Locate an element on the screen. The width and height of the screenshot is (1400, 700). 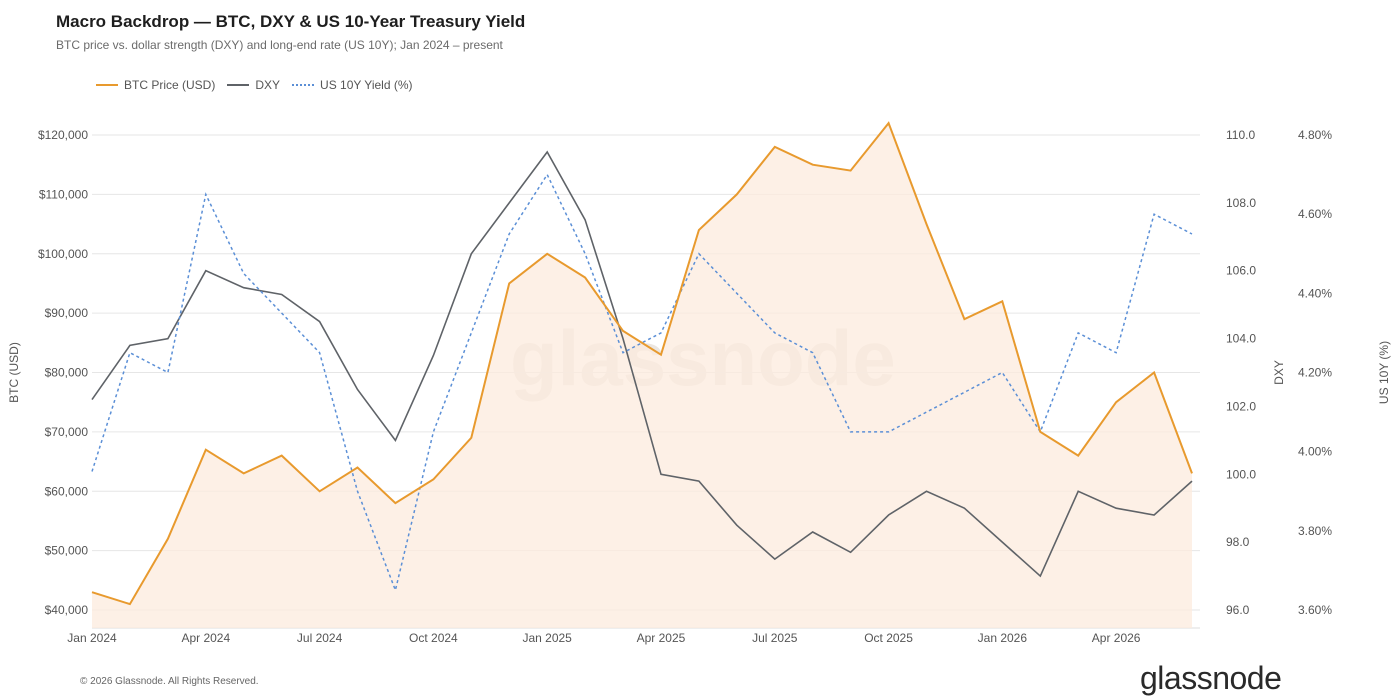
x-tick-label: Apr 2026 is located at coordinates (1116, 638).